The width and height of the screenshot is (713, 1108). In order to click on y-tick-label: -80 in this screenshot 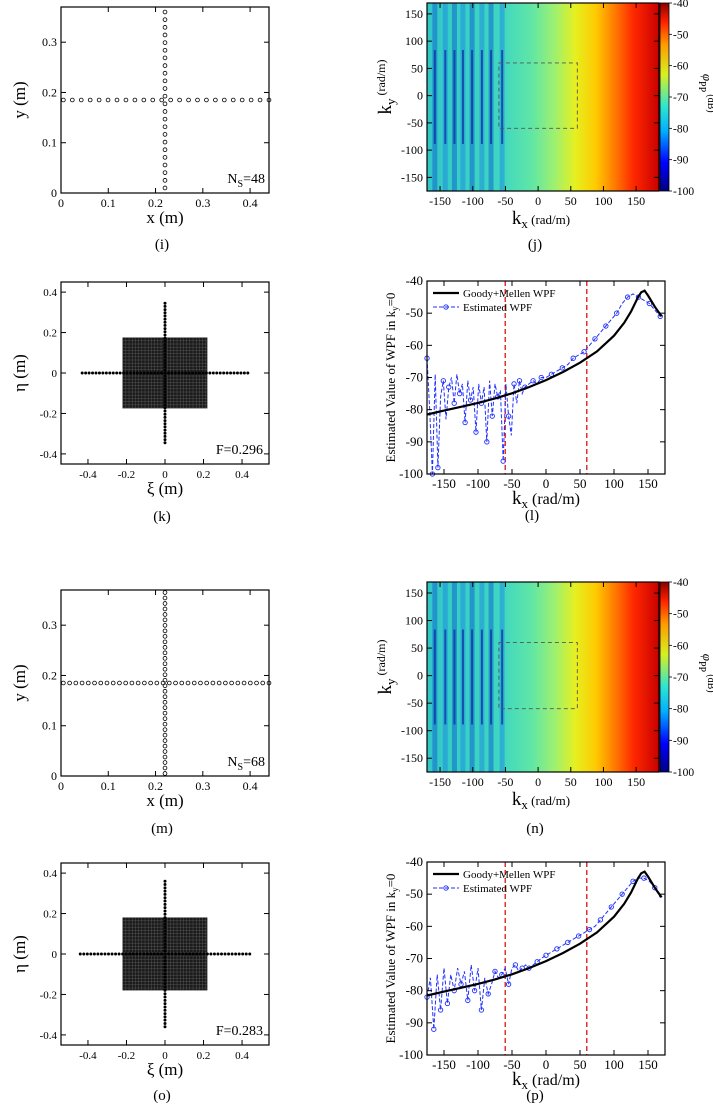, I will do `click(414, 409)`.